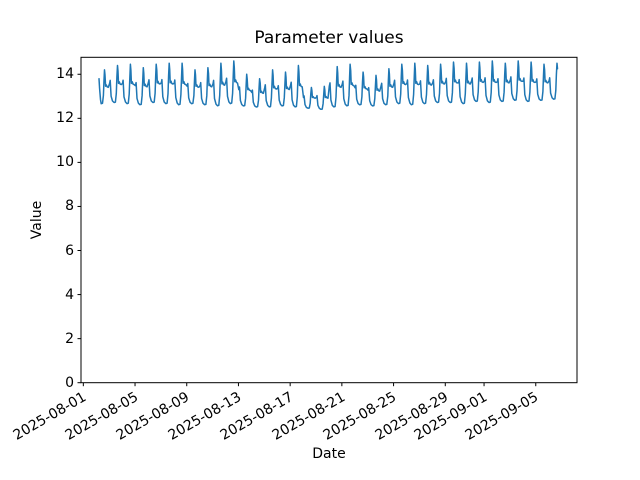  I want to click on data-line, so click(328, 85).